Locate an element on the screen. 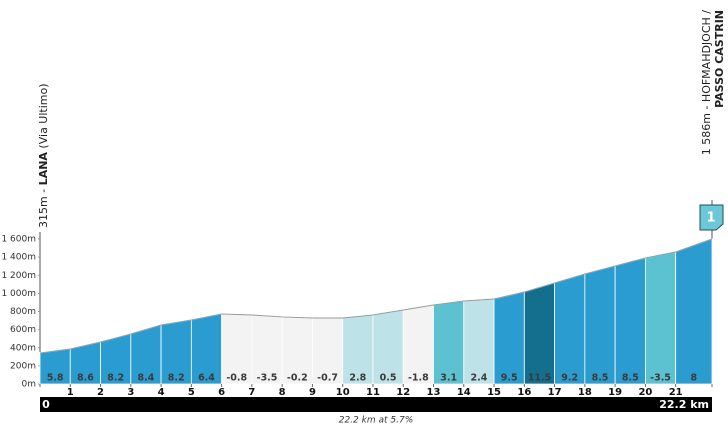  y-tick-label: 1 000m is located at coordinates (18, 294).